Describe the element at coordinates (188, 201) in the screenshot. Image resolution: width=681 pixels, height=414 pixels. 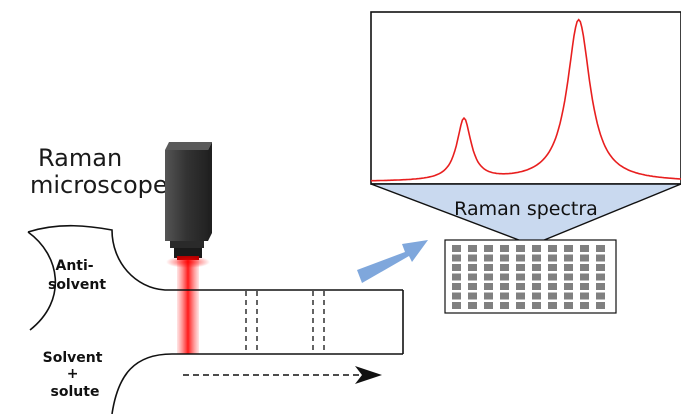
I see `raman-microscope-icon` at that location.